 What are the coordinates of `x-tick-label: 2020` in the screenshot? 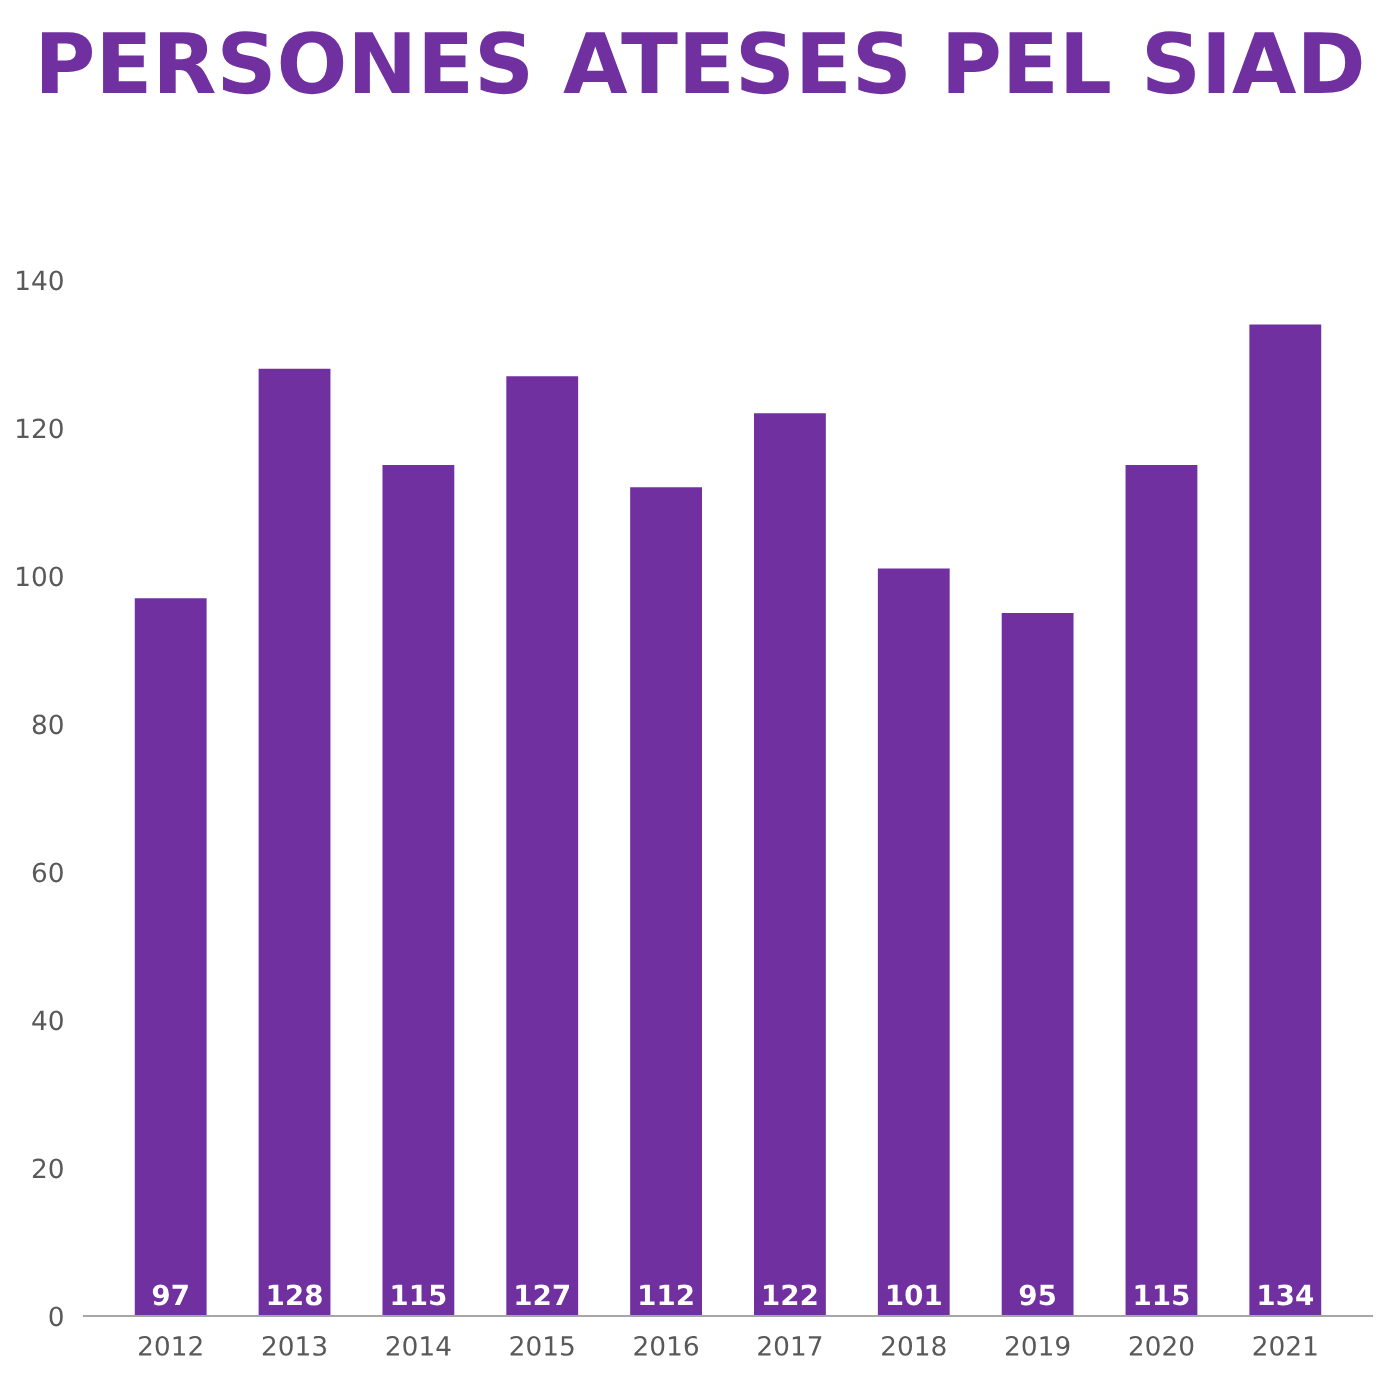 It's located at (1161, 1345).